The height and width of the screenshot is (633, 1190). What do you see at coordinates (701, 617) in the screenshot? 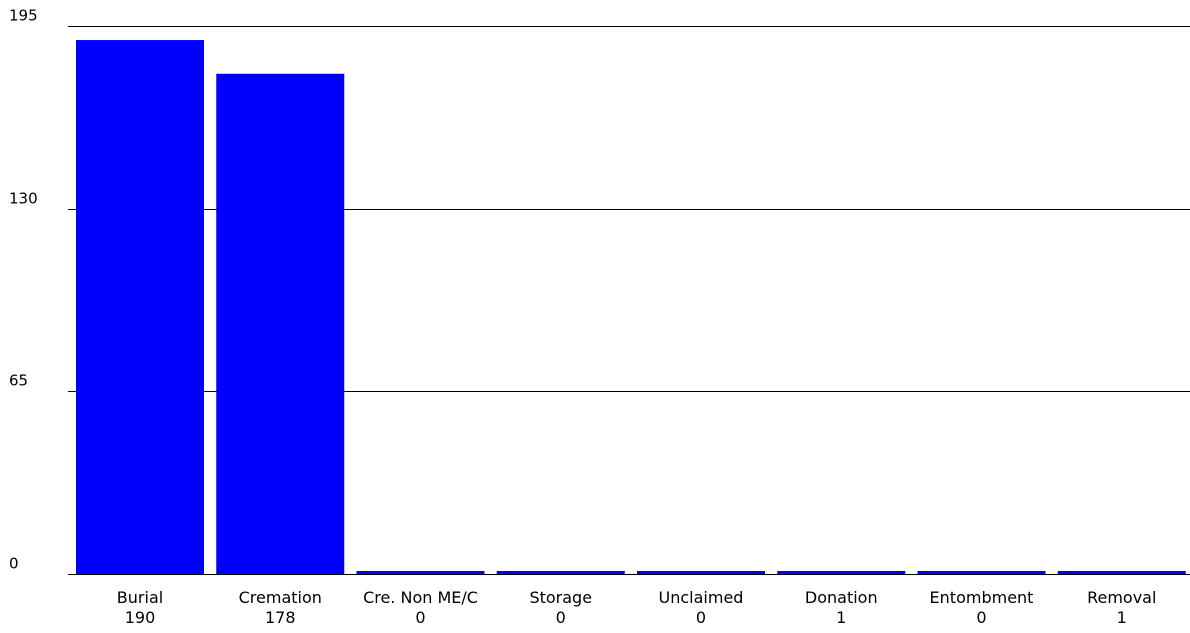
I see `value-label-unclaimed: 0` at bounding box center [701, 617].